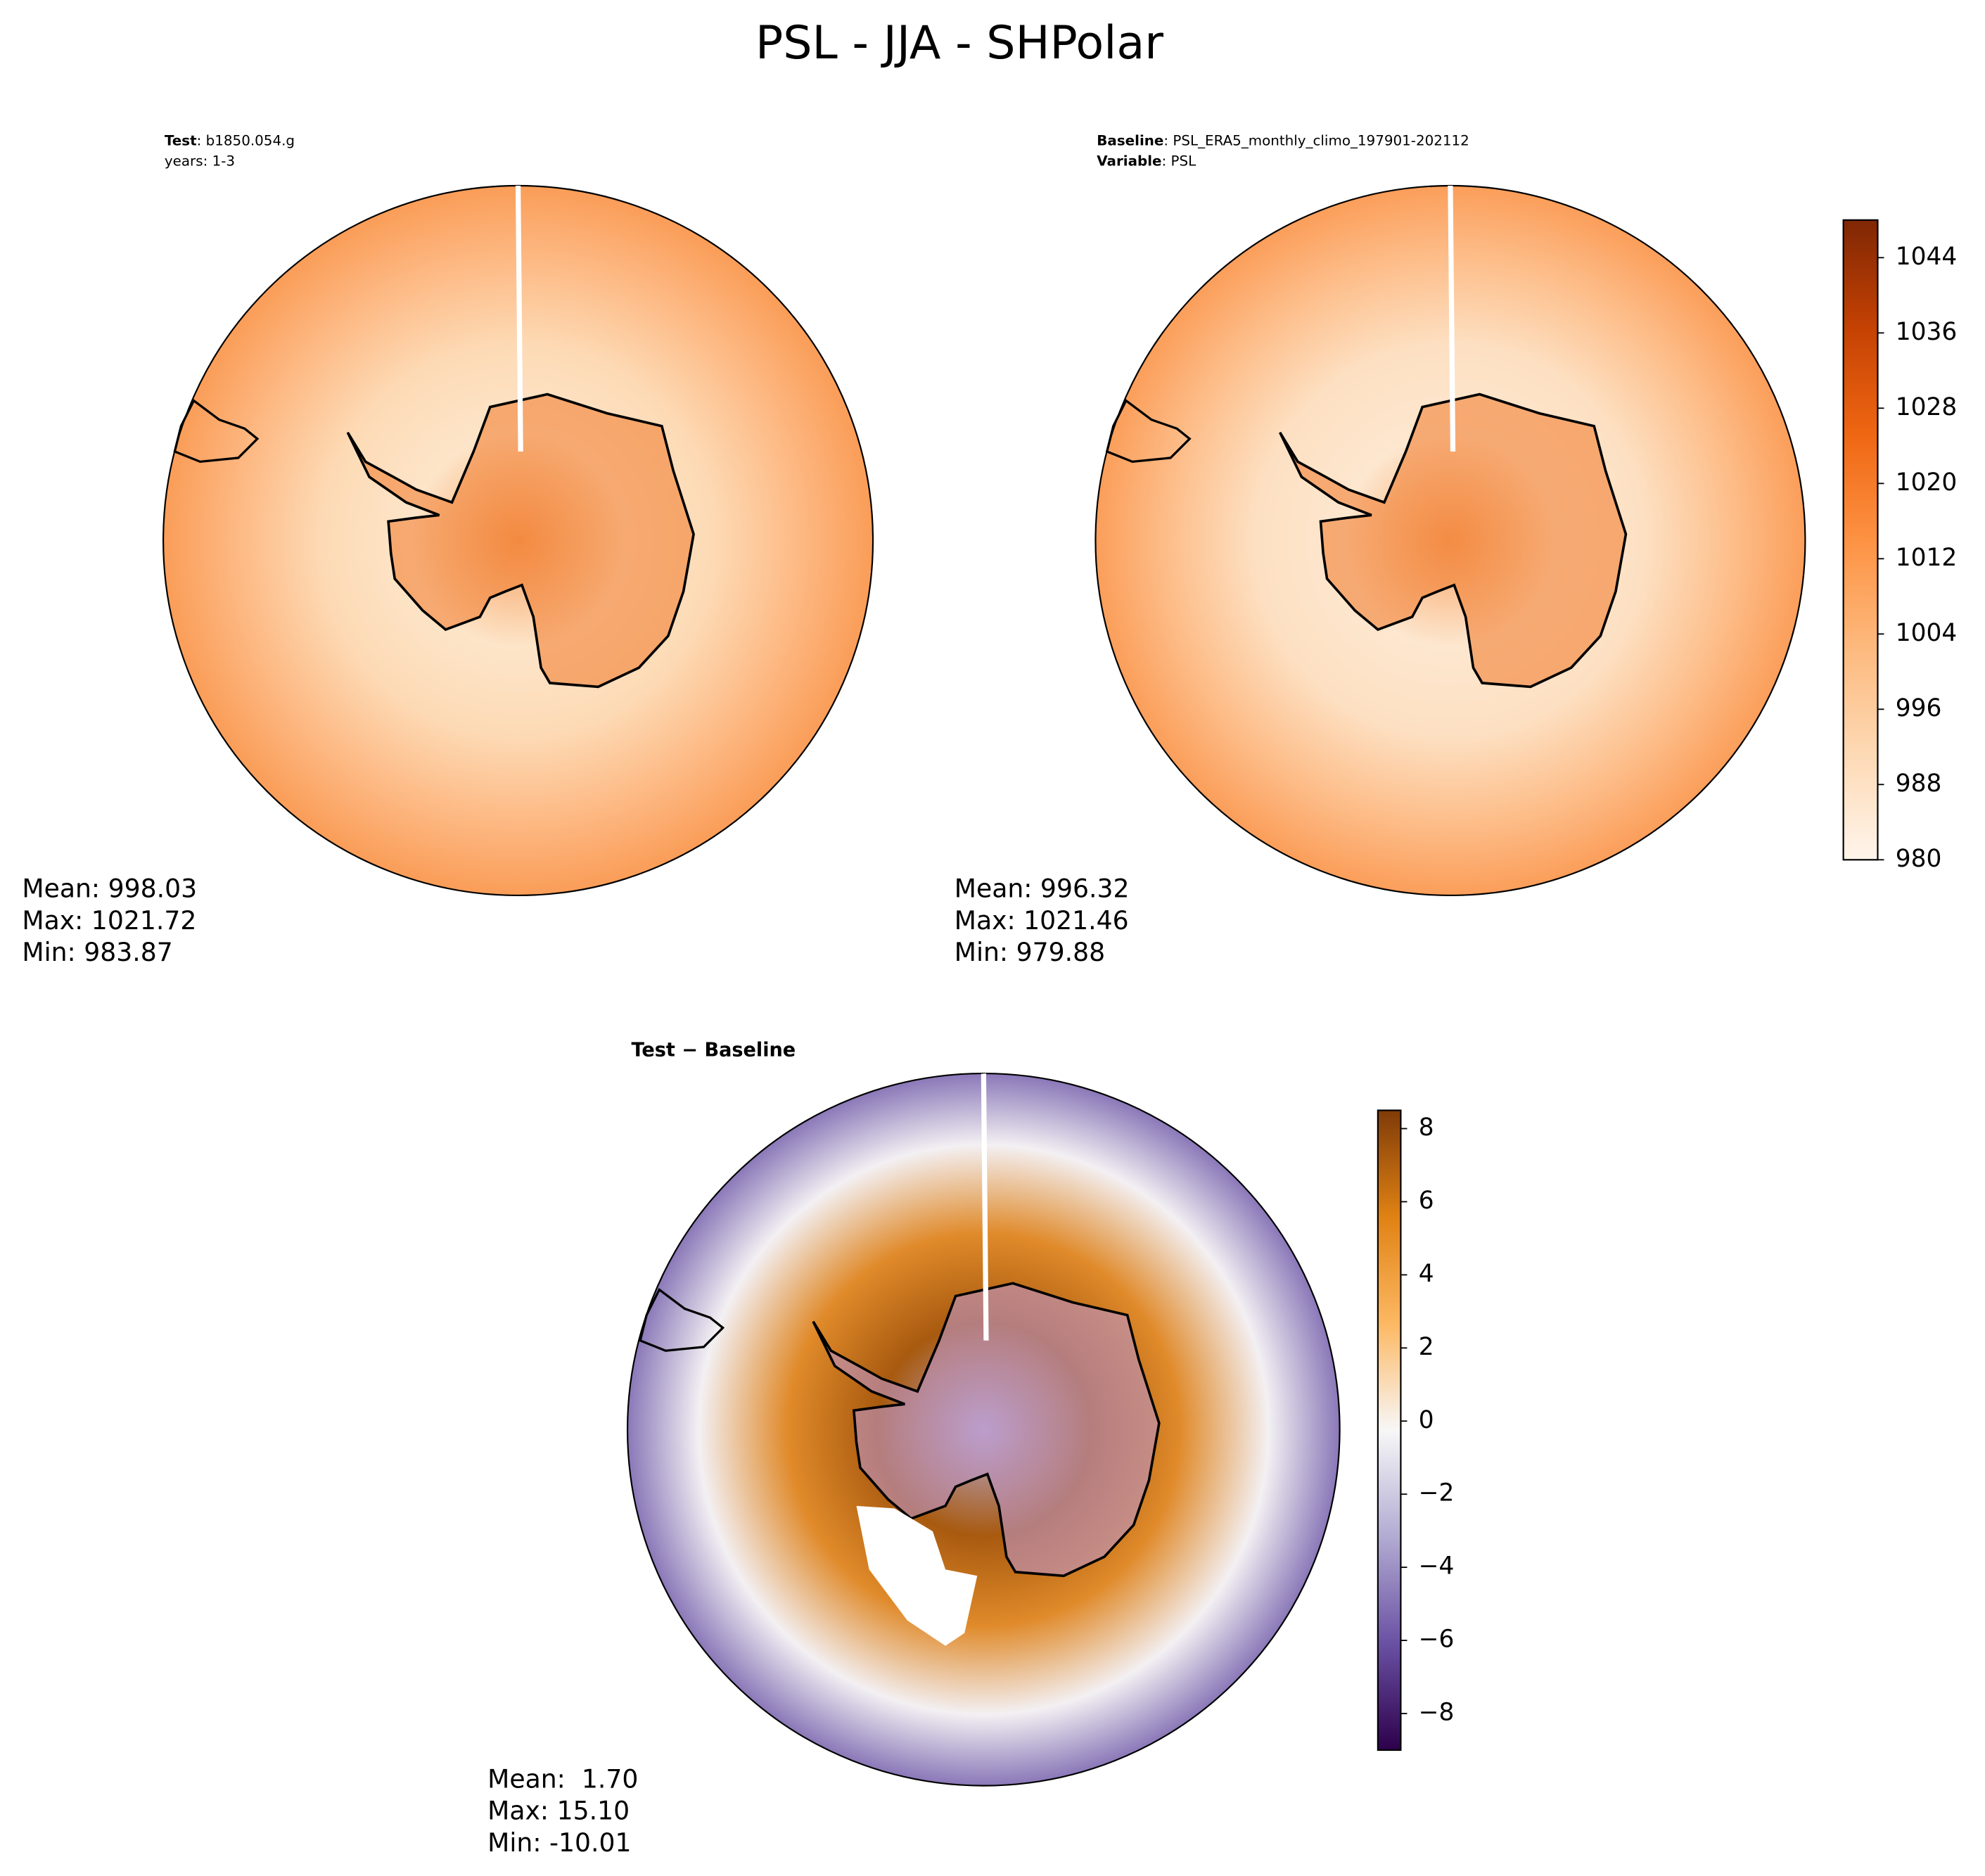 The image size is (1985, 1876). Describe the element at coordinates (1129, 161) in the screenshot. I see `subtitle-label: Variable` at that location.